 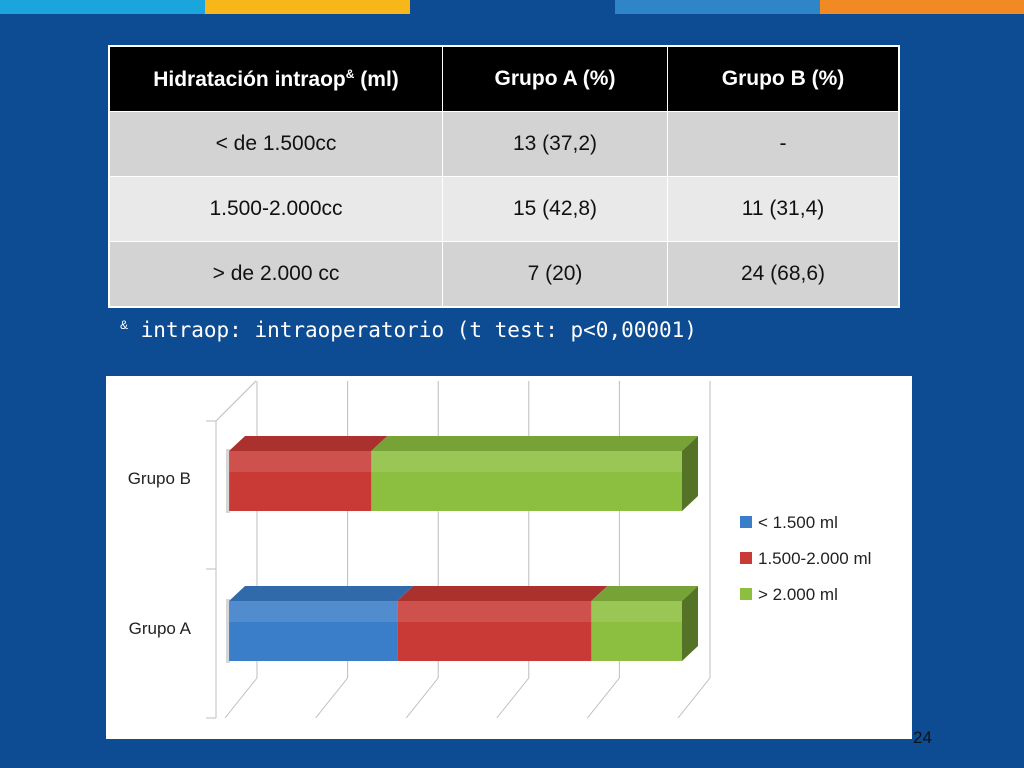 I want to click on header-hydration-sup: &, so click(x=350, y=73).